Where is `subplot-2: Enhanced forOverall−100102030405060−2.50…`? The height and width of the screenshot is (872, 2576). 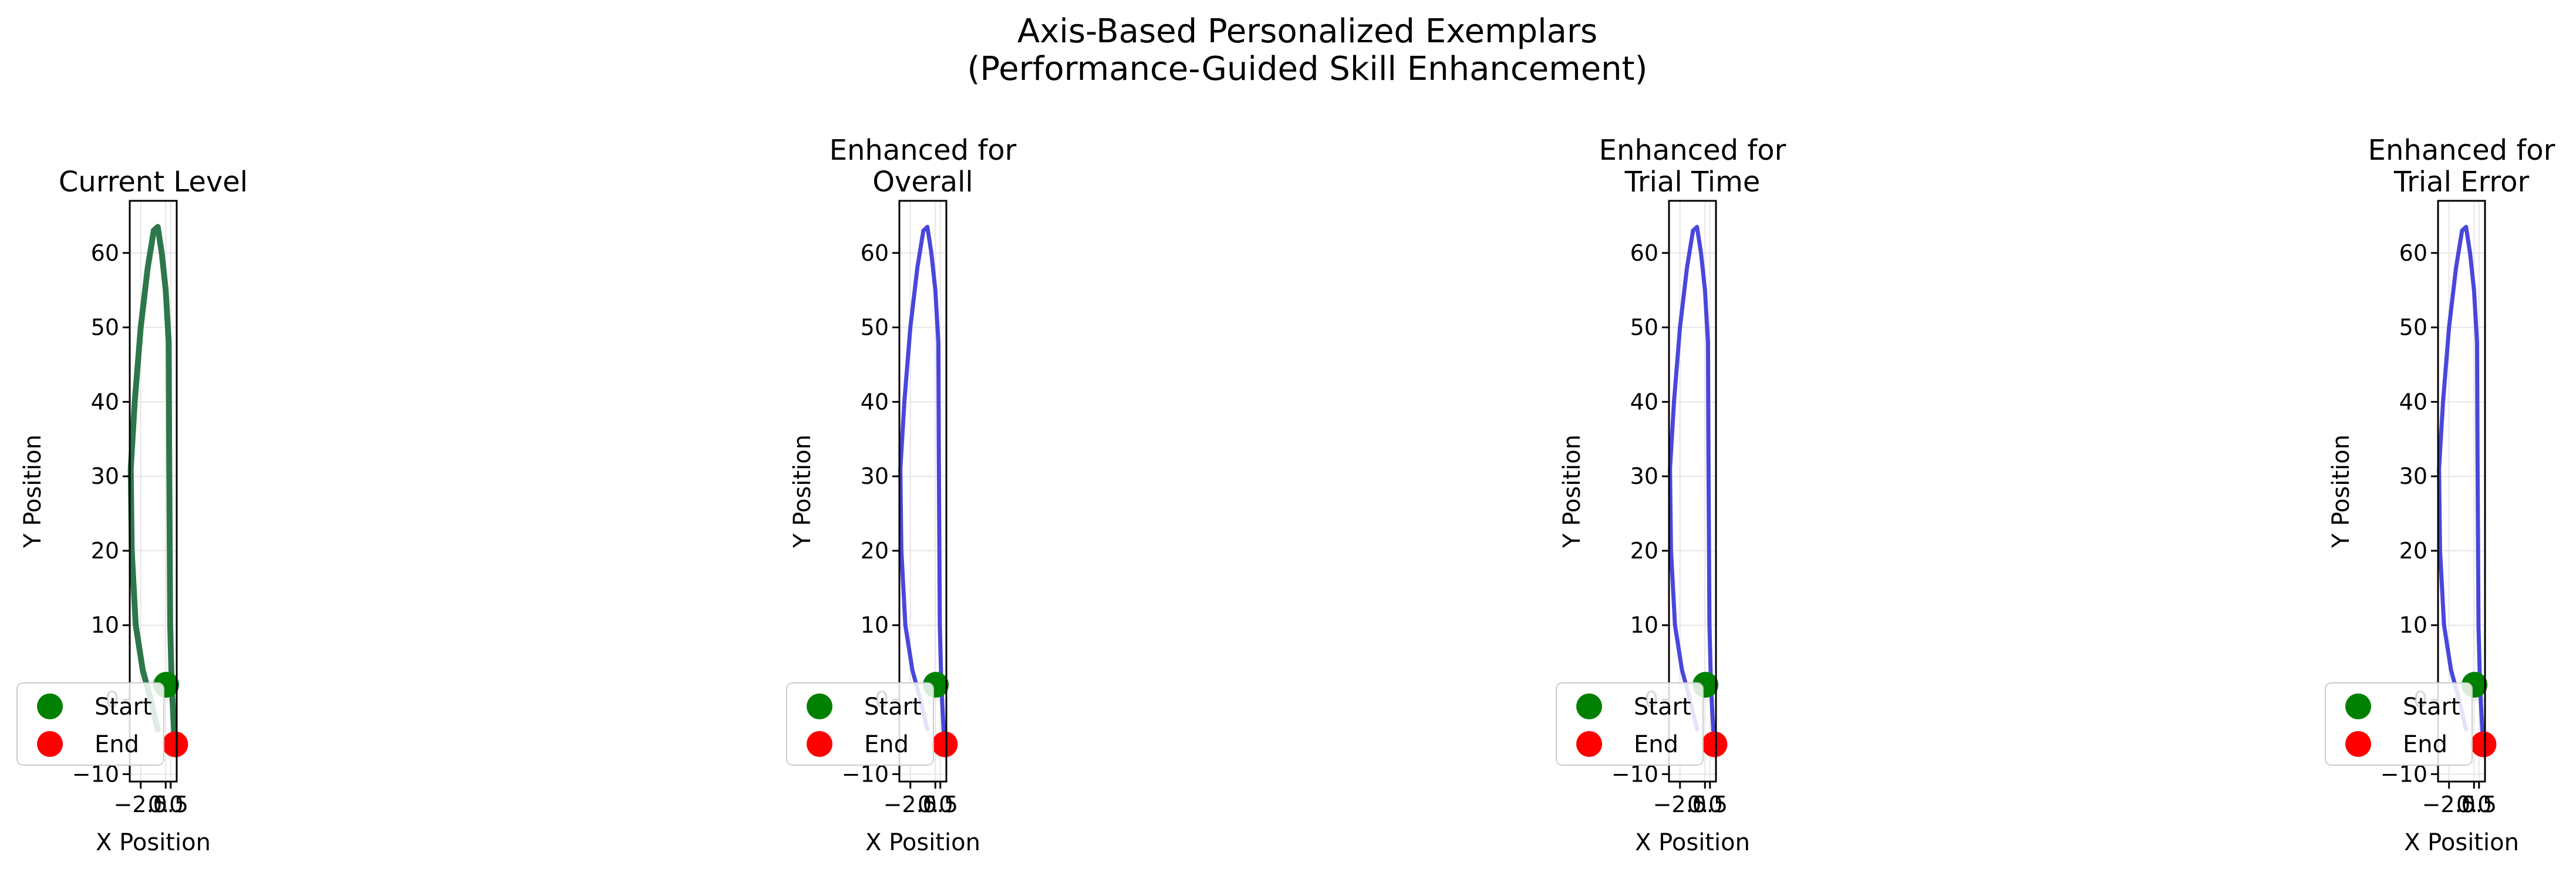
subplot-2: Enhanced forOverall−100102030405060−2.50… is located at coordinates (901, 495).